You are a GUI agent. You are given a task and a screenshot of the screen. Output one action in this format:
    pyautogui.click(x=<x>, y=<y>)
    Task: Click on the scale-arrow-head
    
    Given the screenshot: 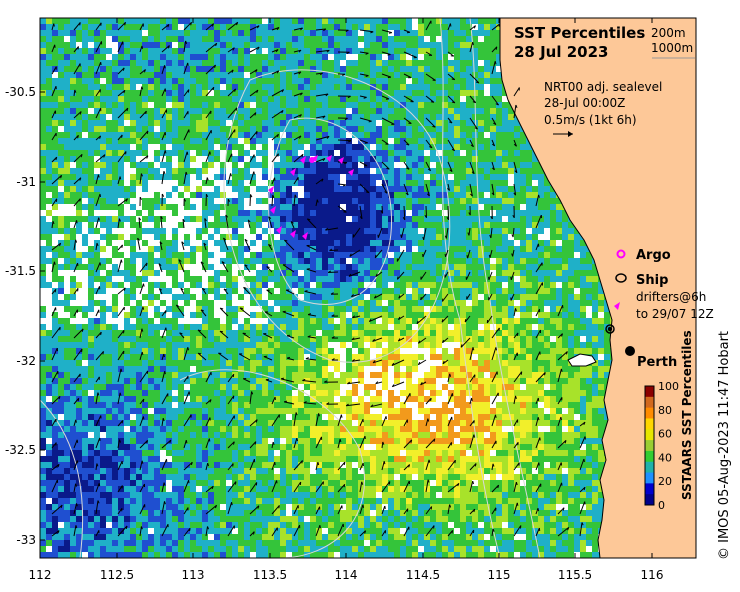 What is the action you would take?
    pyautogui.click(x=570, y=134)
    